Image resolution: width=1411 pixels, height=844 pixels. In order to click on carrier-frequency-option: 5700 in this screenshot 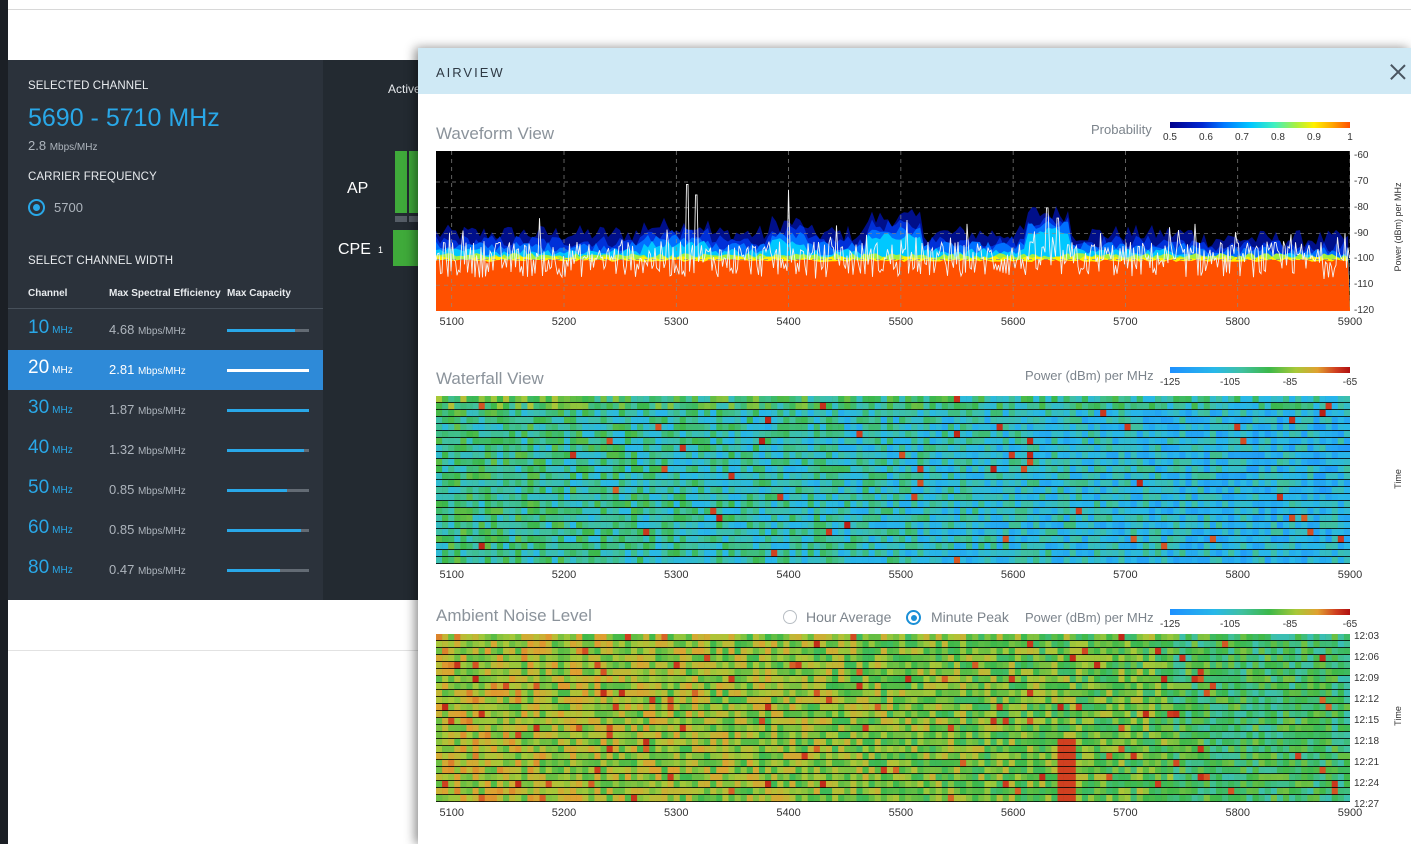, I will do `click(55, 207)`.